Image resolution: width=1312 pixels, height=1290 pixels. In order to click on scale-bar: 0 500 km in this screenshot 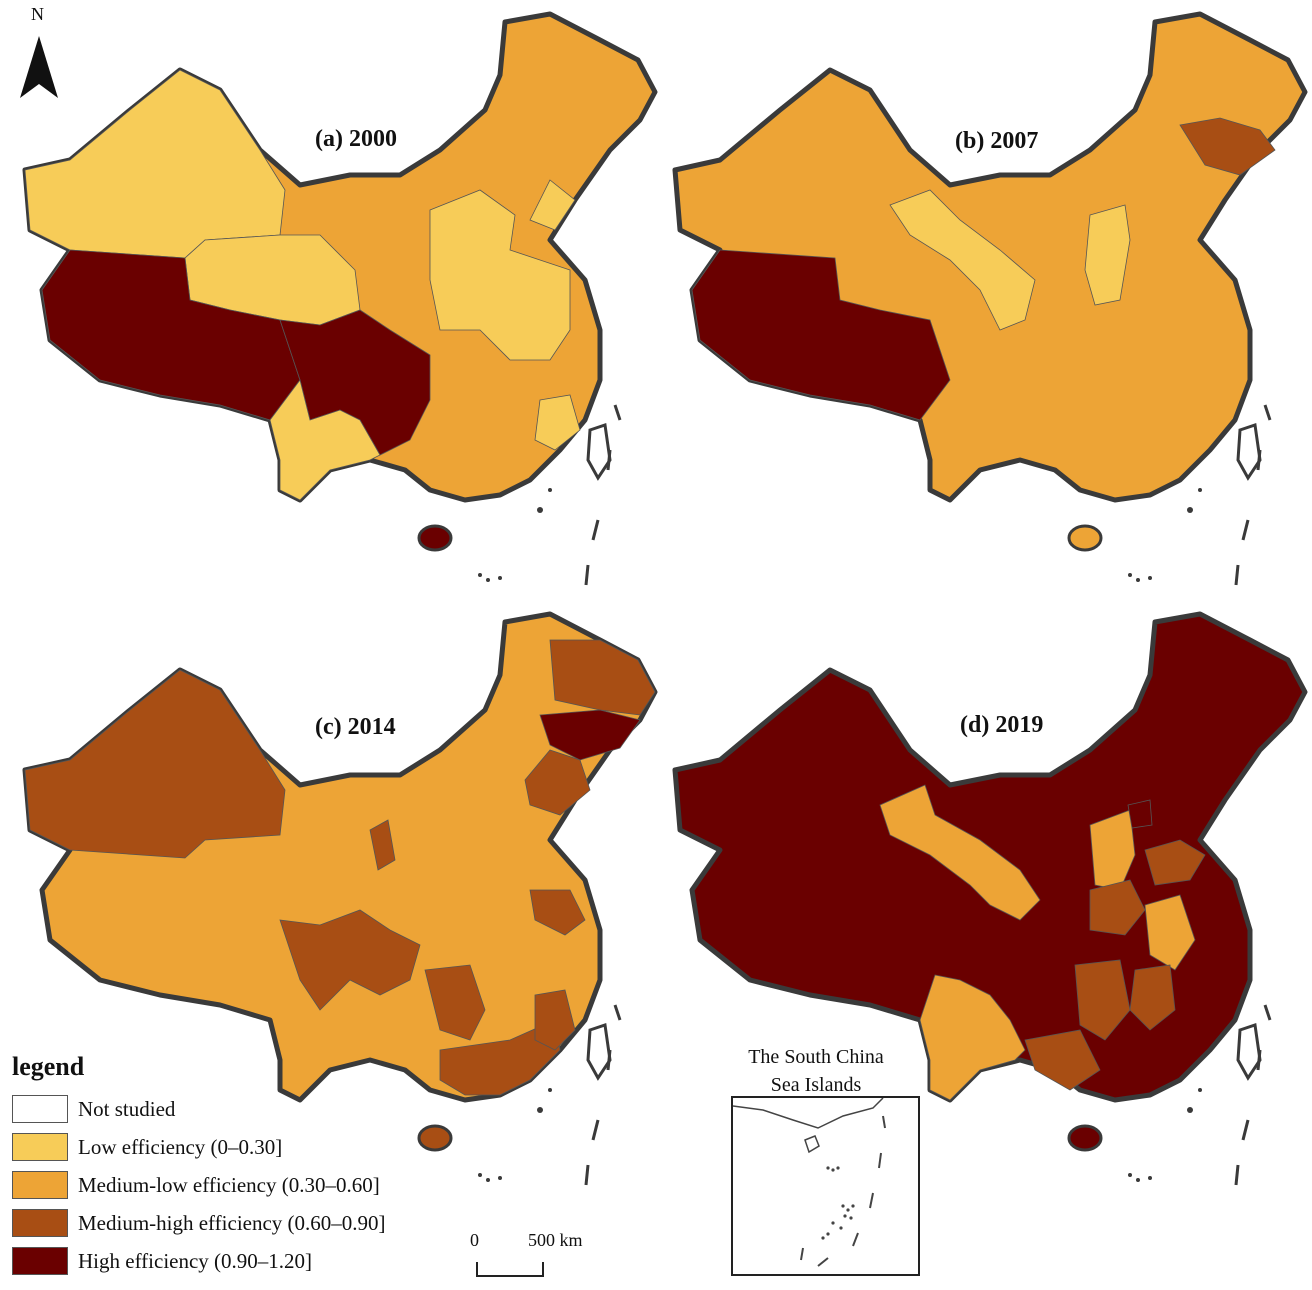, I will do `click(526, 1255)`.